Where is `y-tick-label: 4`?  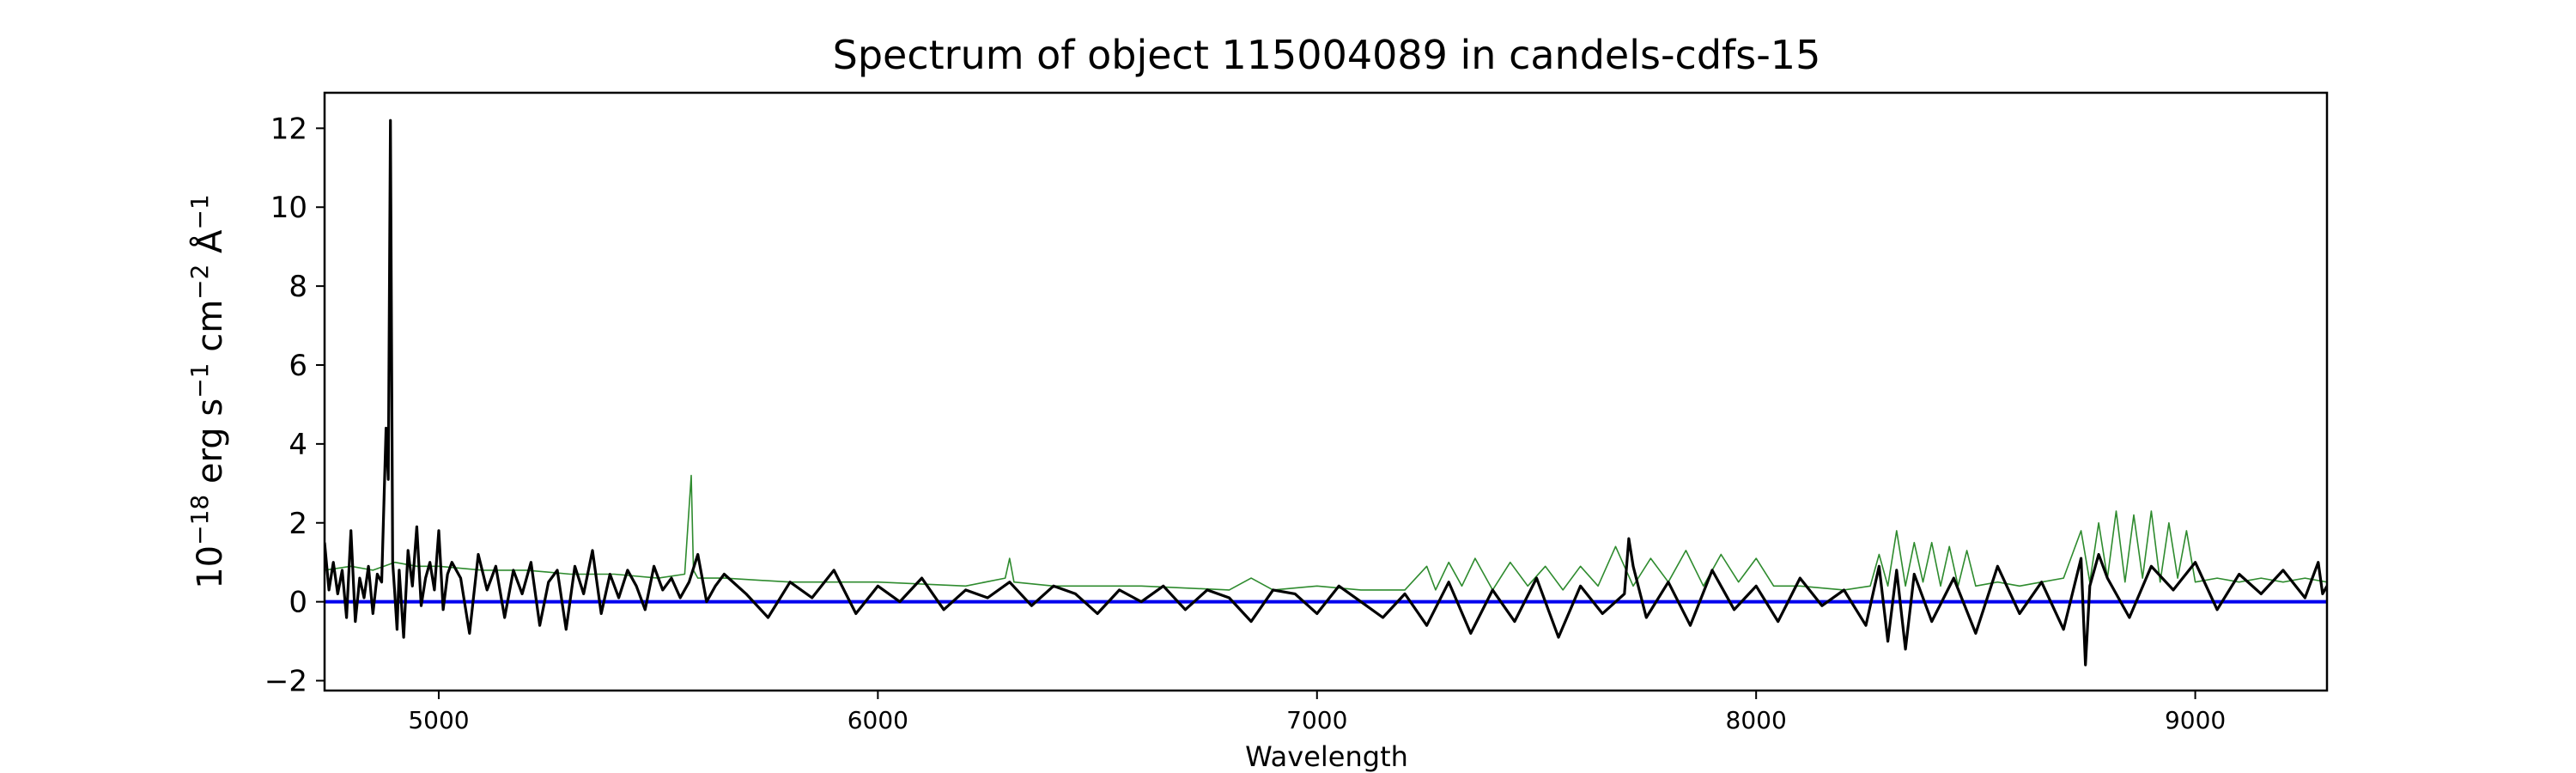
y-tick-label: 4 is located at coordinates (298, 445).